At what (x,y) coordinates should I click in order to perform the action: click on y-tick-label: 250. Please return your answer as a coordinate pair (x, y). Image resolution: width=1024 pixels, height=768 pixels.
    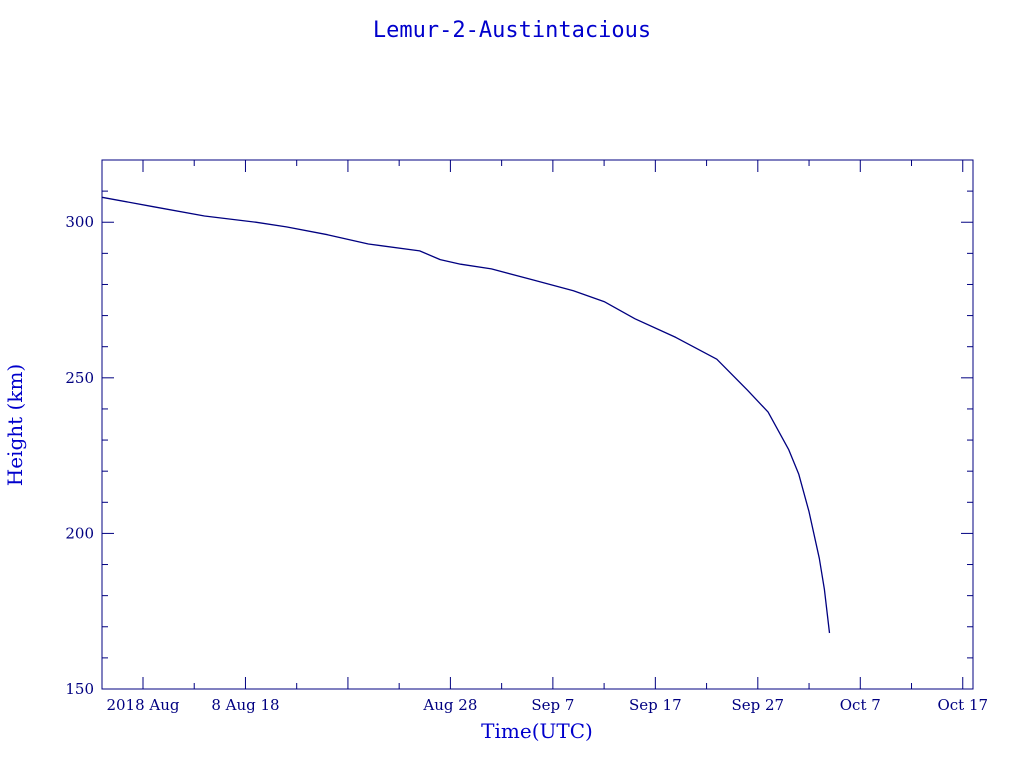
    Looking at the image, I should click on (79, 378).